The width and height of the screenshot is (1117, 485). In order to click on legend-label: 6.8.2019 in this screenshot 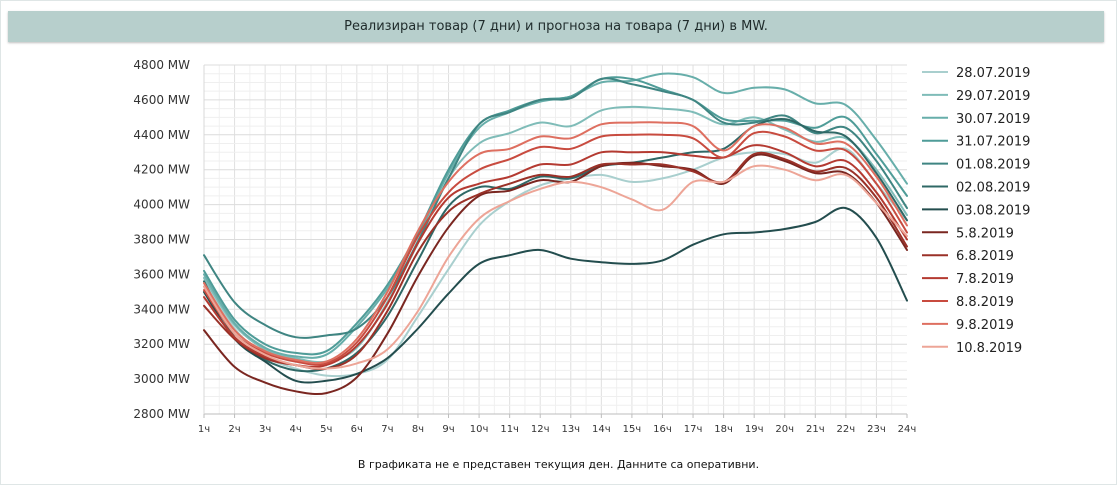, I will do `click(985, 256)`.